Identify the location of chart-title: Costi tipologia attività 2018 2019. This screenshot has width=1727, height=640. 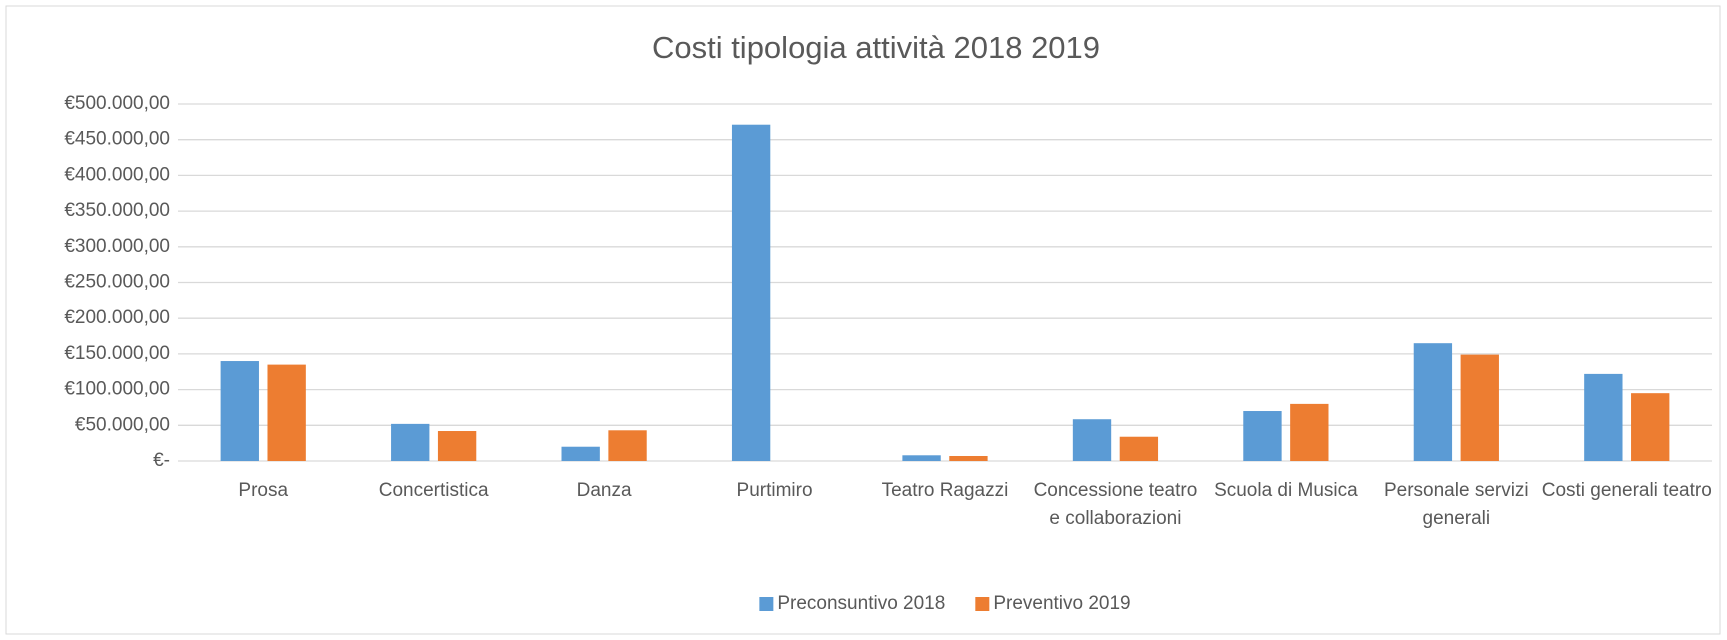
(876, 47).